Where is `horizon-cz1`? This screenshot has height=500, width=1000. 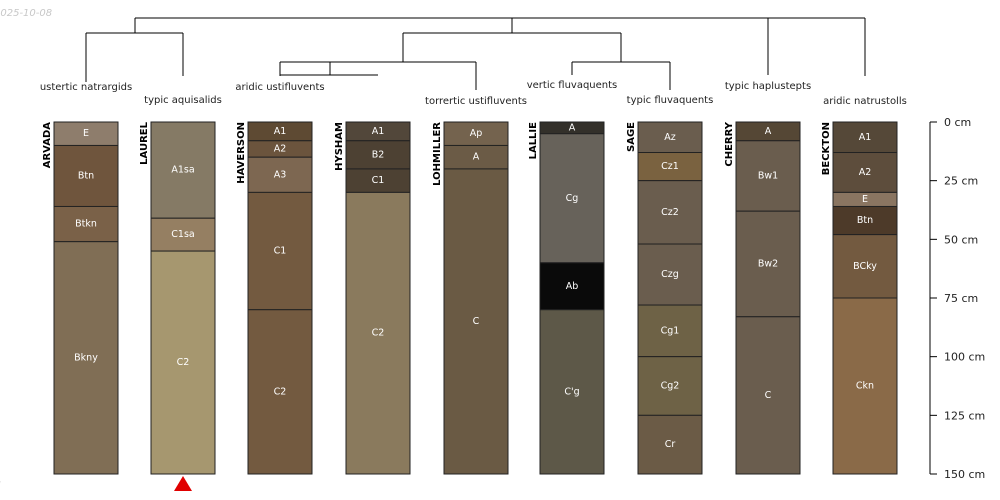
horizon-cz1 is located at coordinates (670, 167).